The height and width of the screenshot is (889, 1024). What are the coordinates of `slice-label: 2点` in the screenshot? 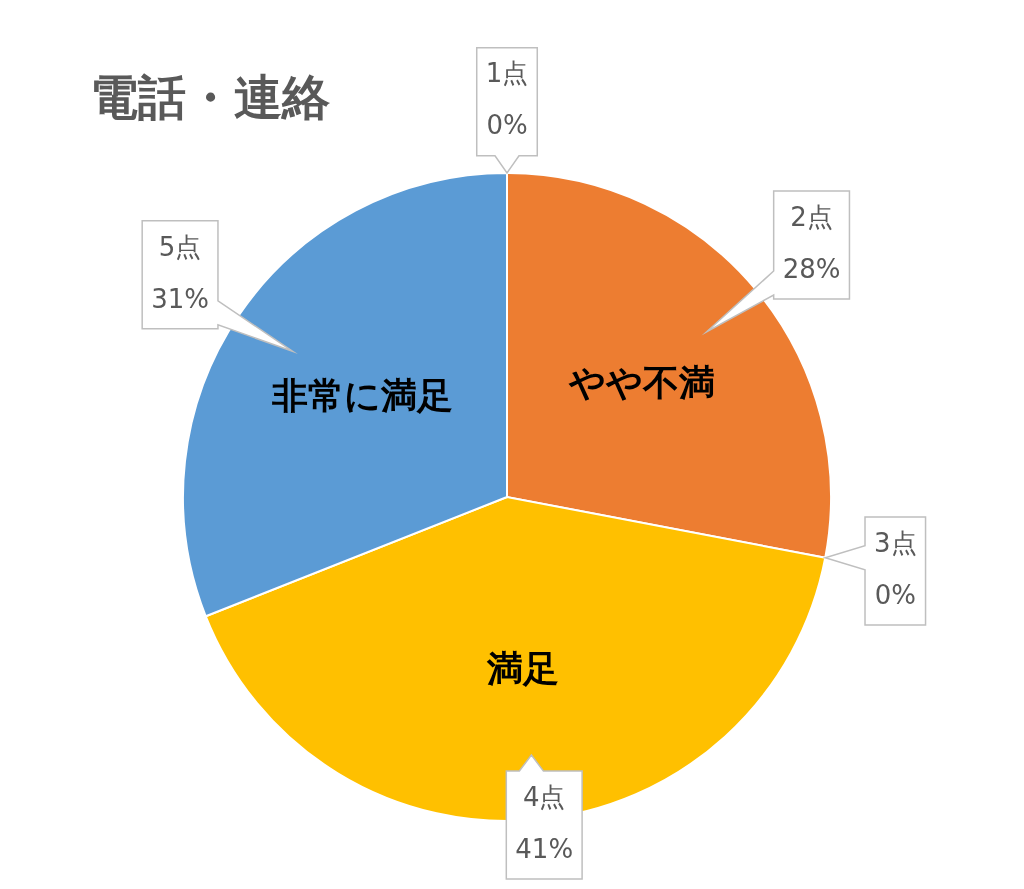 It's located at (811, 216).